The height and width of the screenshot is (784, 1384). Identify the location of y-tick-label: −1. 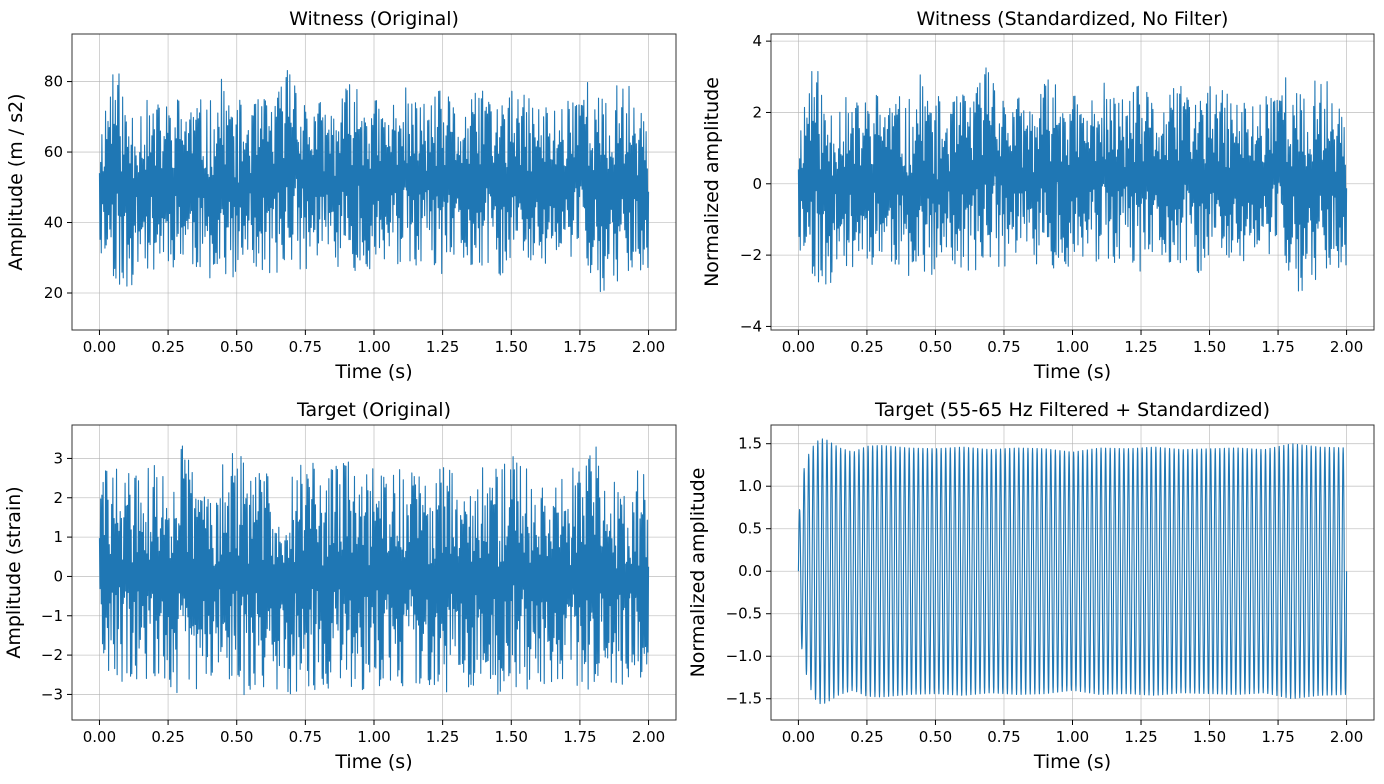
(52, 616).